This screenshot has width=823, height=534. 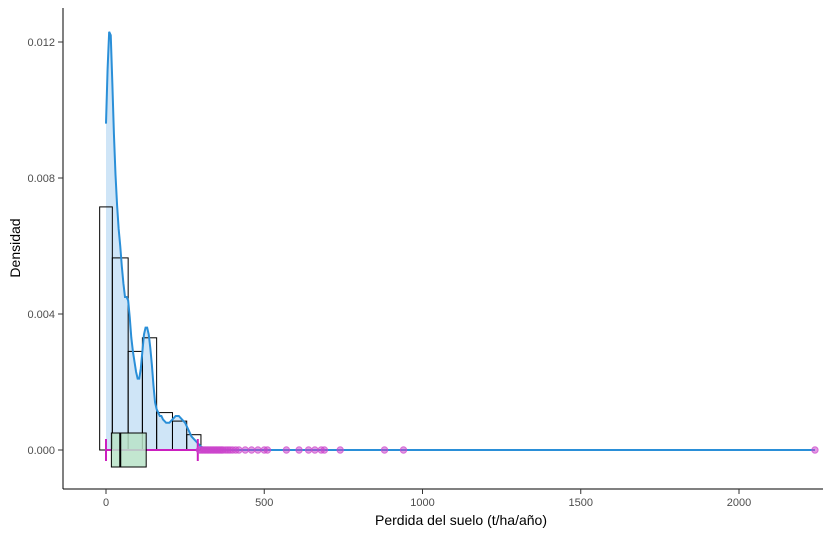 I want to click on y-tick-label-3: 0.012, so click(x=41, y=43).